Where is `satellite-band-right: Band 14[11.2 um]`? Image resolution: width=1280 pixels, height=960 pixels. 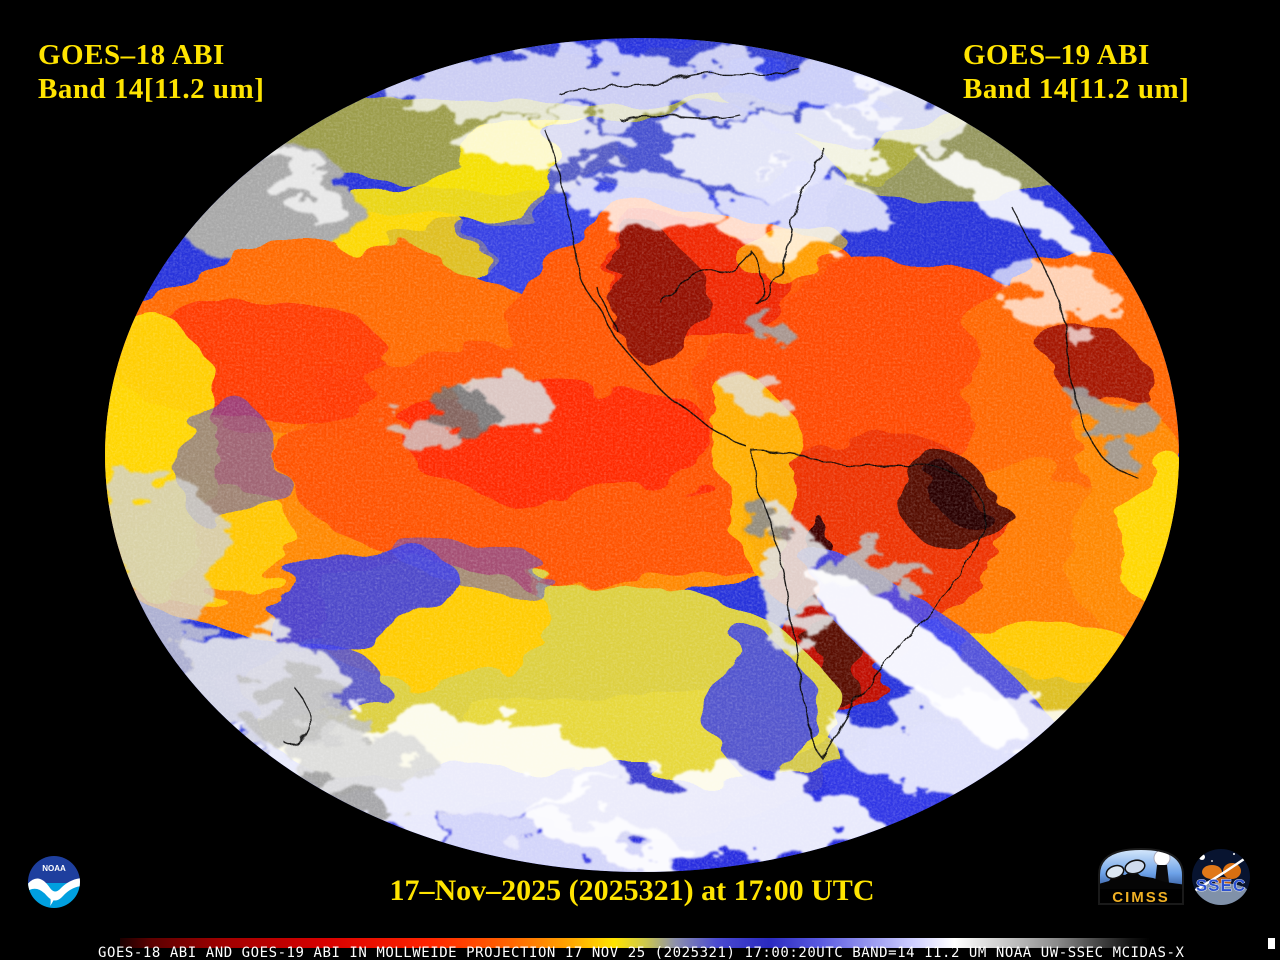 satellite-band-right: Band 14[11.2 um] is located at coordinates (1076, 89).